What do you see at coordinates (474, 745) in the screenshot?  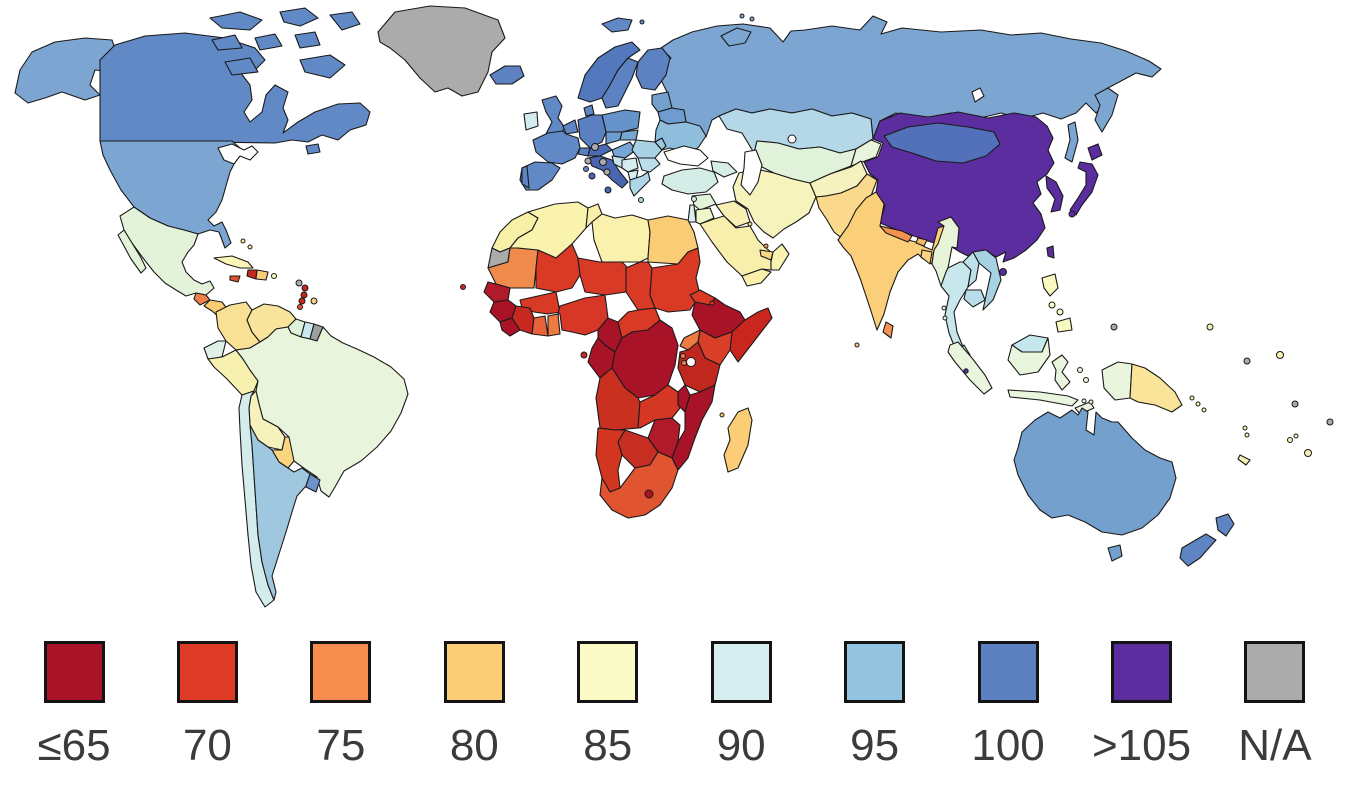 I see `legend-label-3: 80` at bounding box center [474, 745].